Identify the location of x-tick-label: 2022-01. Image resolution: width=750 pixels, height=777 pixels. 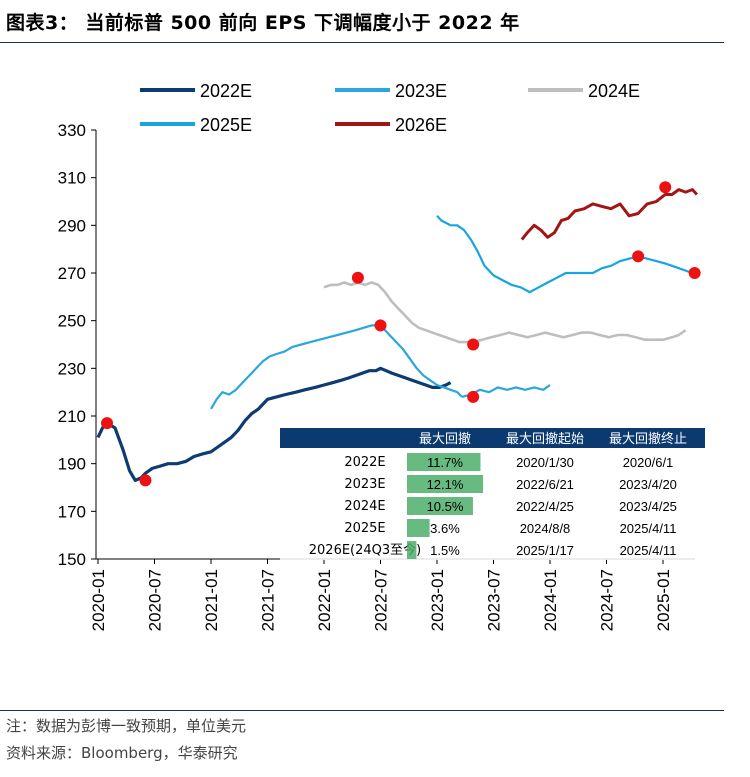
(324, 600).